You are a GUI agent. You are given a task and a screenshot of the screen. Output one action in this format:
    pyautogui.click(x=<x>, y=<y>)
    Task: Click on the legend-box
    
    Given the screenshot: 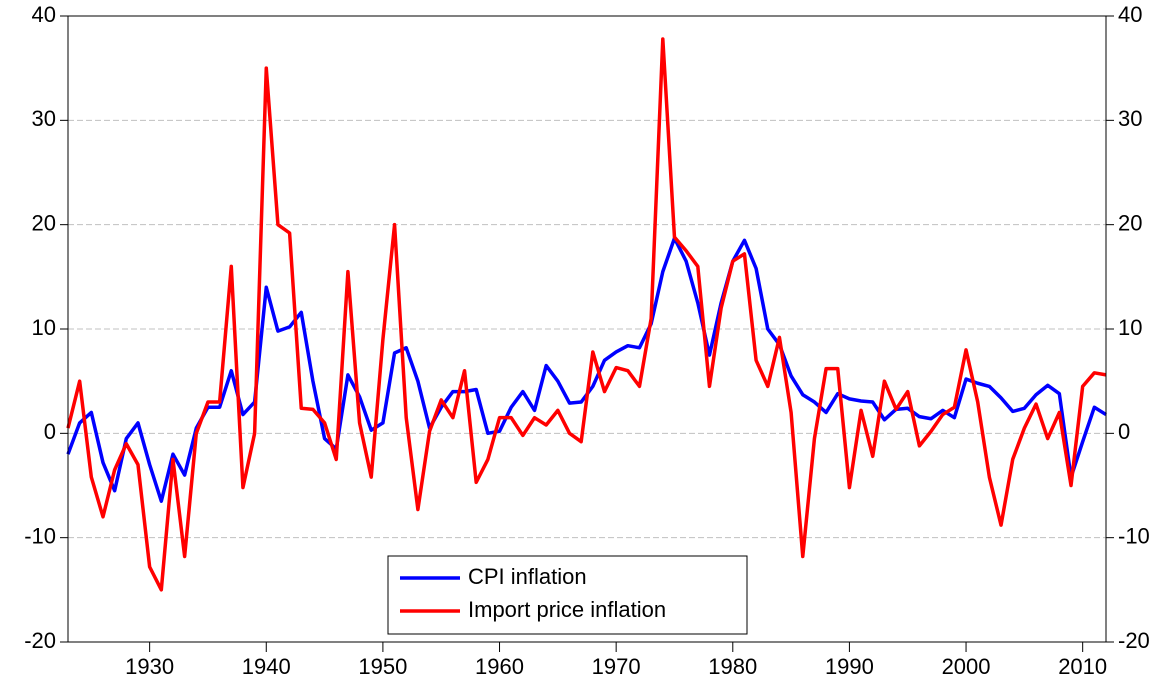 What is the action you would take?
    pyautogui.click(x=567, y=595)
    